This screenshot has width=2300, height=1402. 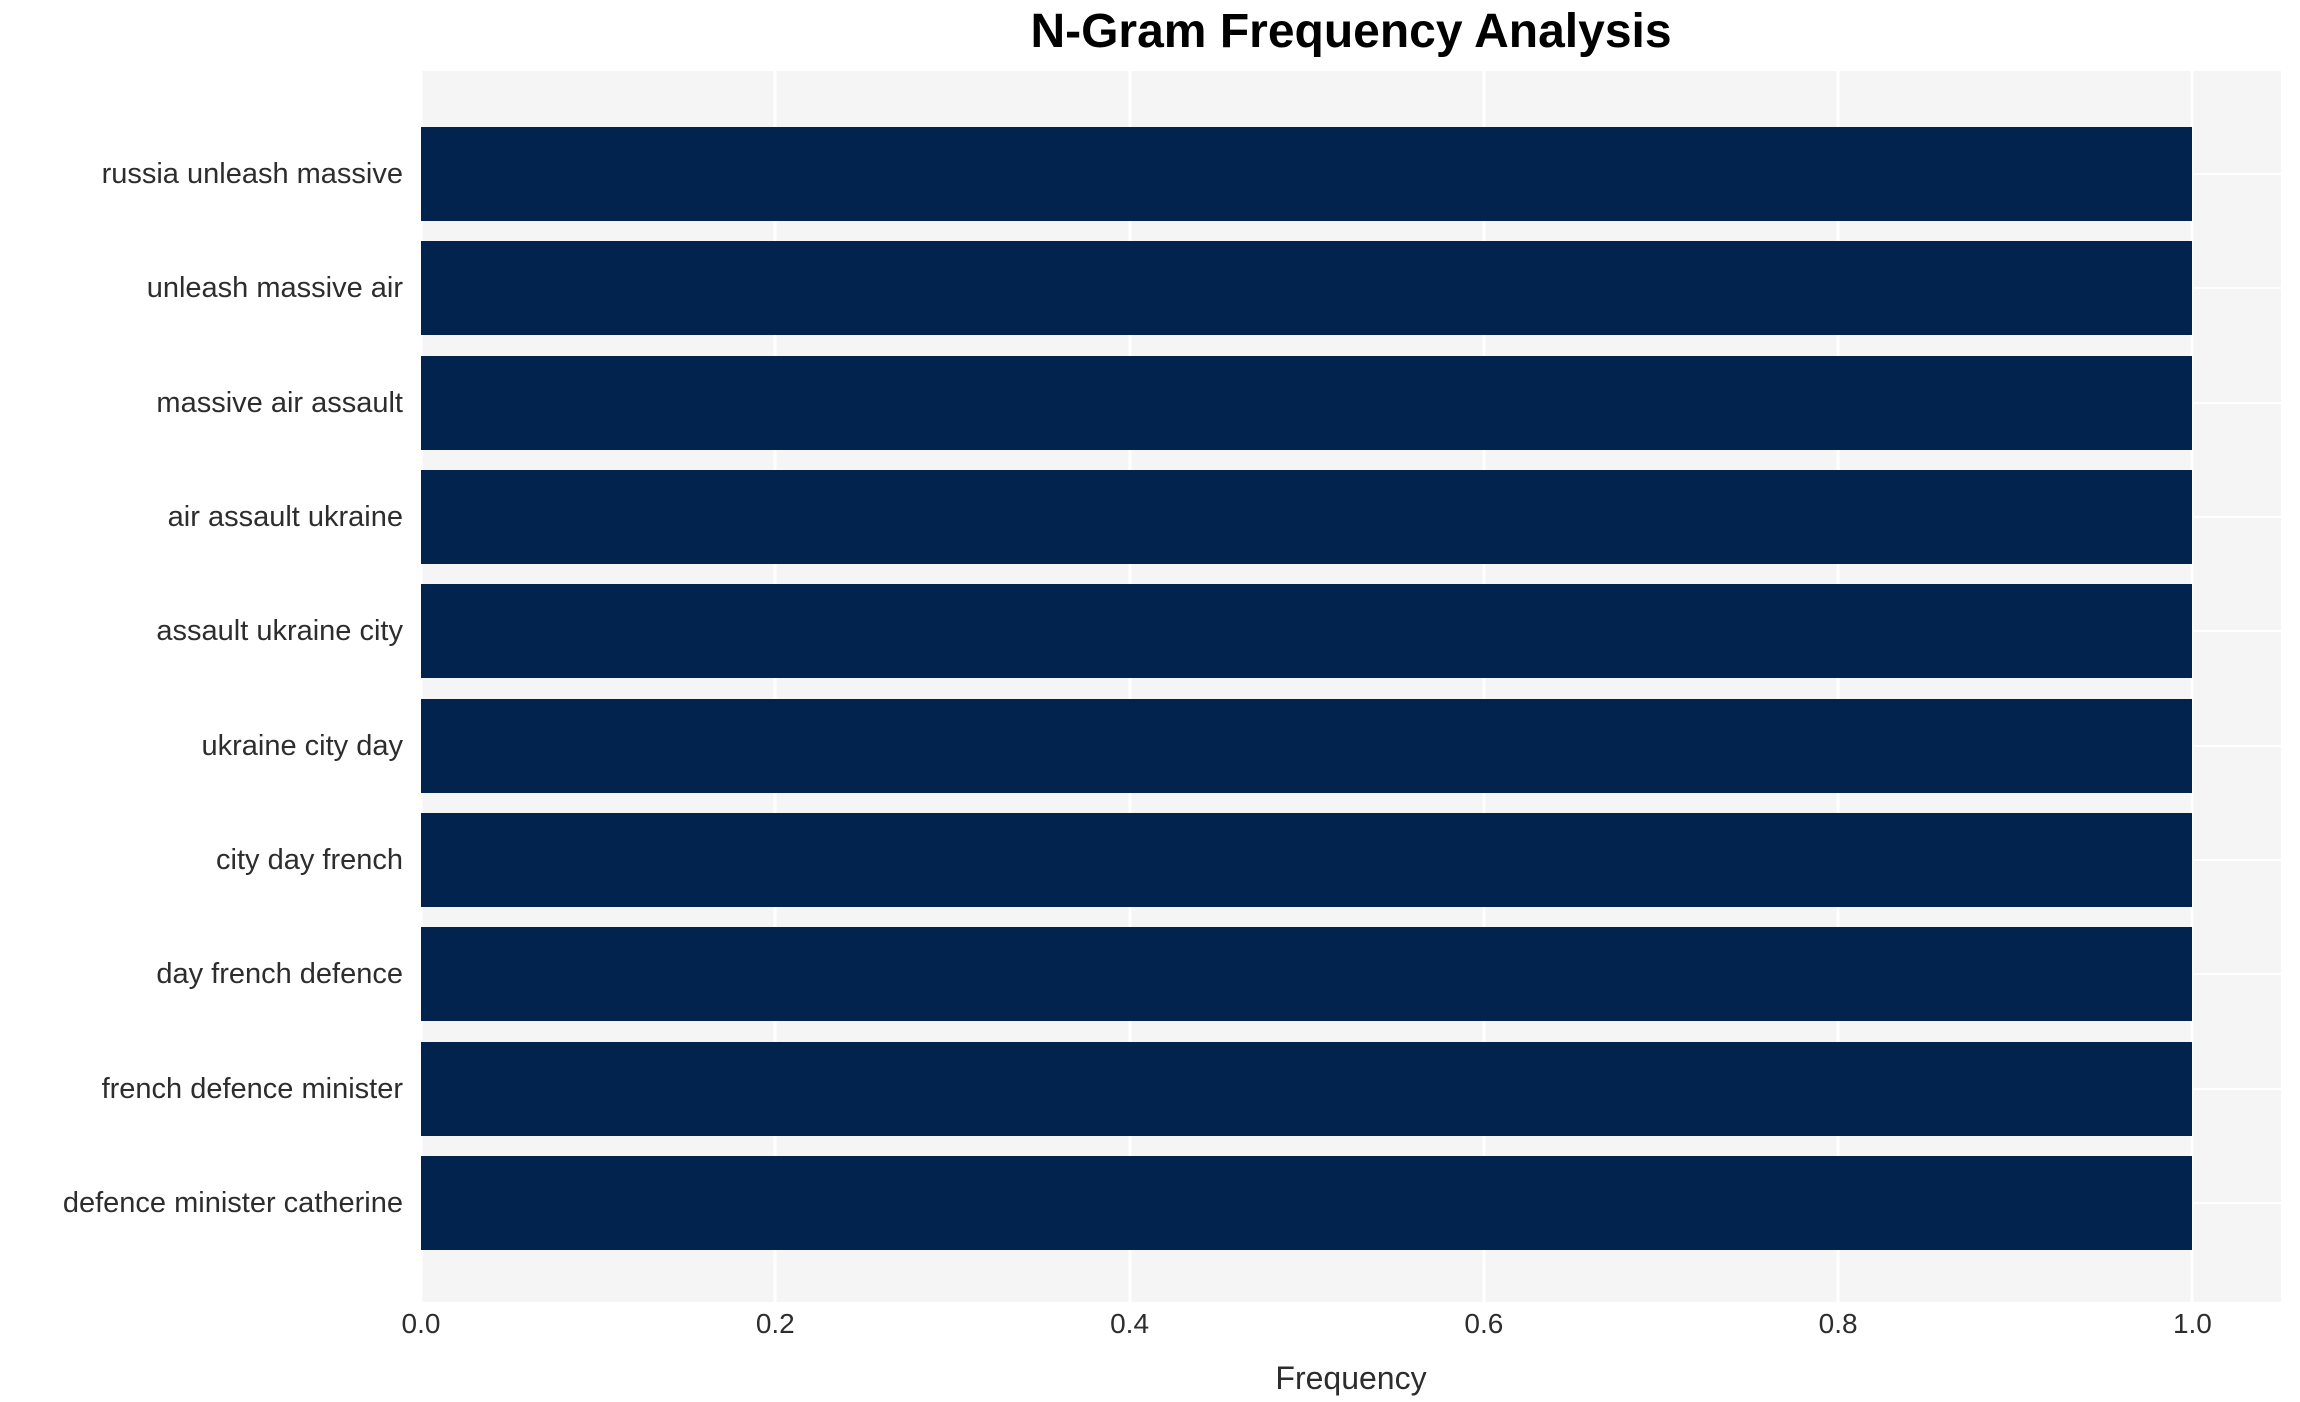 What do you see at coordinates (302, 746) in the screenshot?
I see `y-axis-label: ukraine city day` at bounding box center [302, 746].